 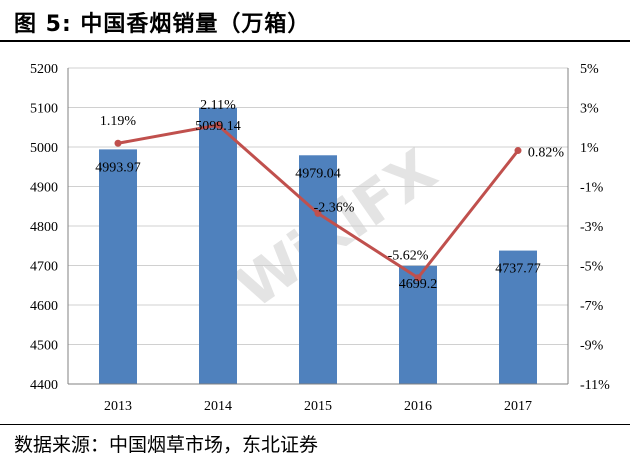 I want to click on growth-point-2013, so click(x=118, y=143).